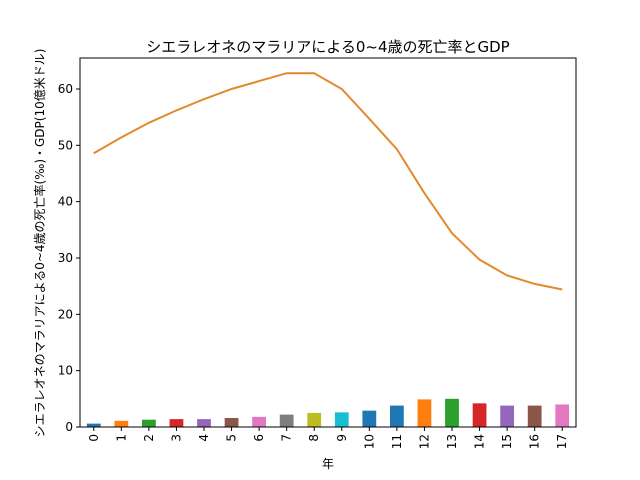  What do you see at coordinates (562, 441) in the screenshot?
I see `x-tick-label: 17` at bounding box center [562, 441].